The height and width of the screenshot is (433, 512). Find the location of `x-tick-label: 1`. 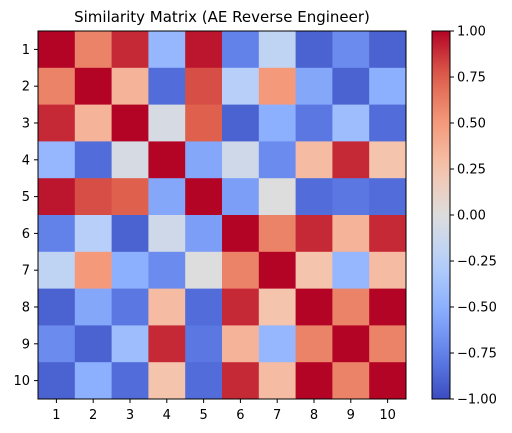

x-tick-label: 1 is located at coordinates (56, 415).